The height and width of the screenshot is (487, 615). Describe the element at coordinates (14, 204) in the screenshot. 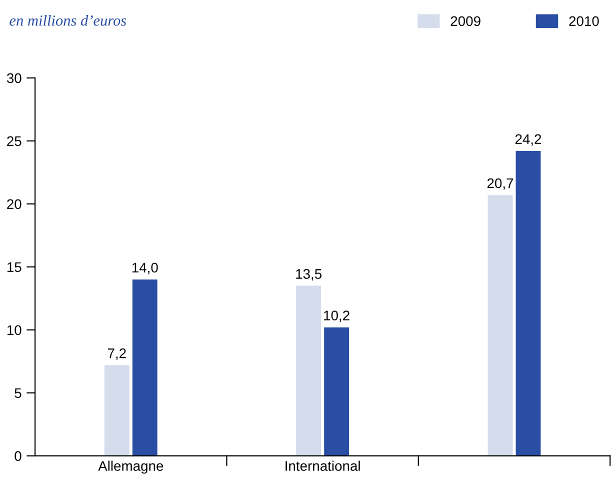

I see `y-tick-label: 20` at that location.